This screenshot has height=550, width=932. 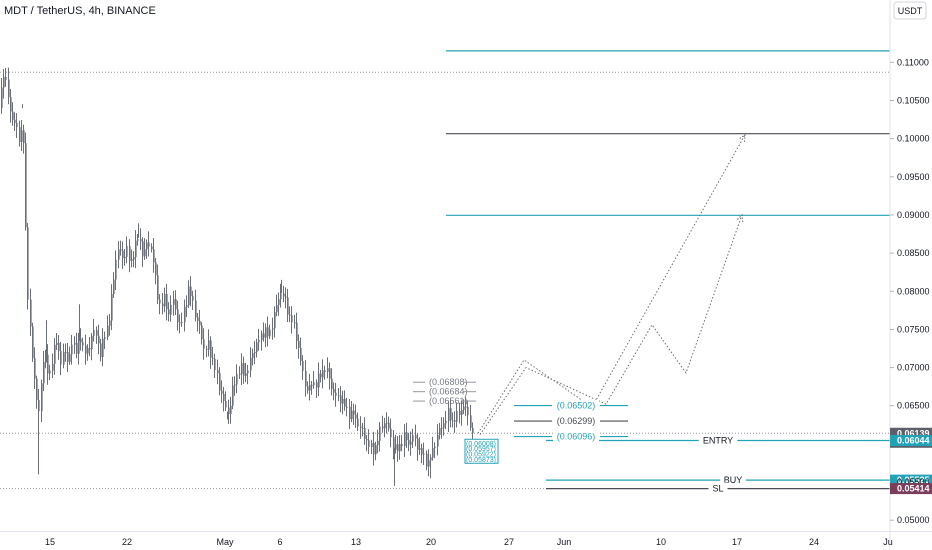 I want to click on currency-button: USDT, so click(x=910, y=10).